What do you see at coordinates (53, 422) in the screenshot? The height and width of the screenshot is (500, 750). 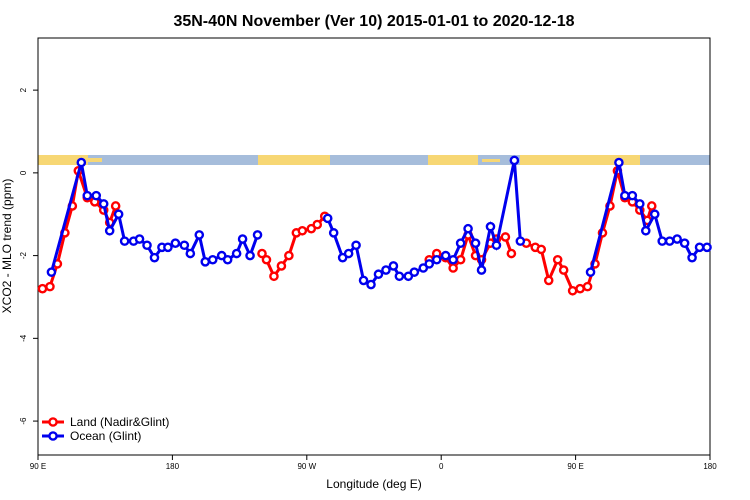 I see `legend-marker` at bounding box center [53, 422].